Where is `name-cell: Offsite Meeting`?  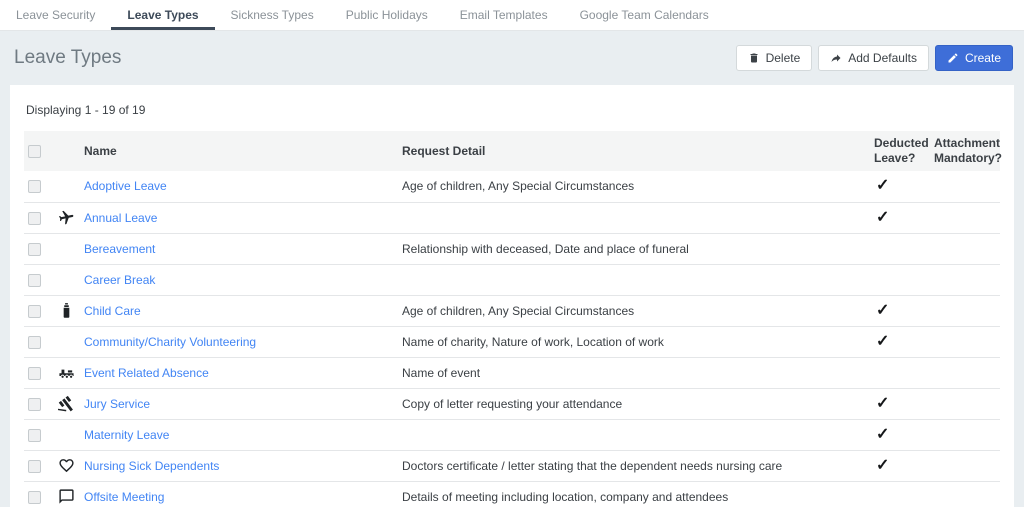
name-cell: Offsite Meeting is located at coordinates (239, 494).